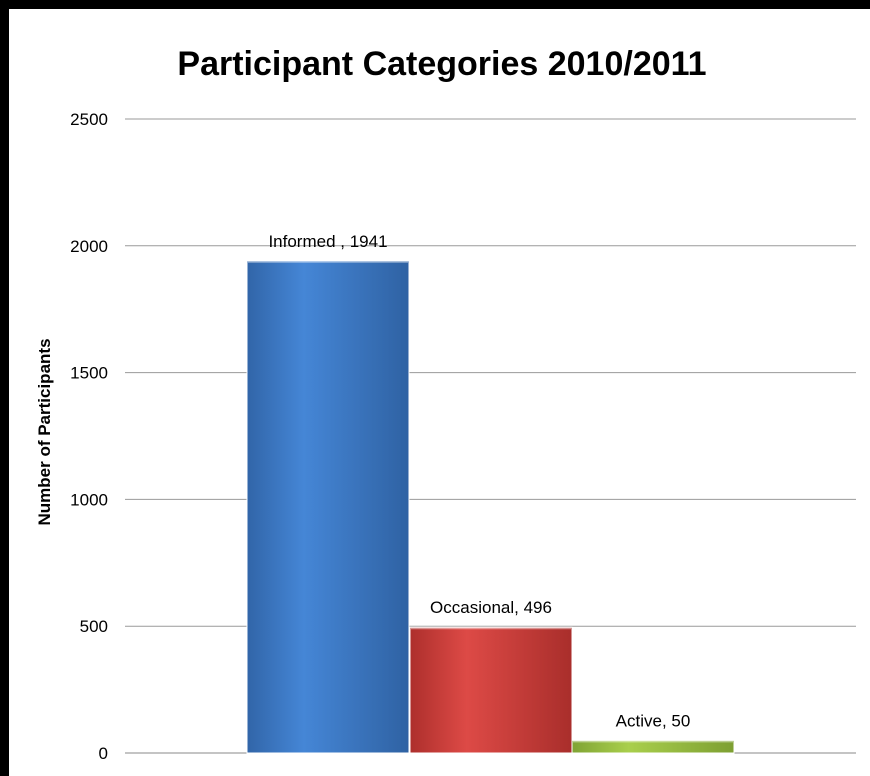 The image size is (870, 776). I want to click on data-label-informed: Informed , 1941, so click(327, 241).